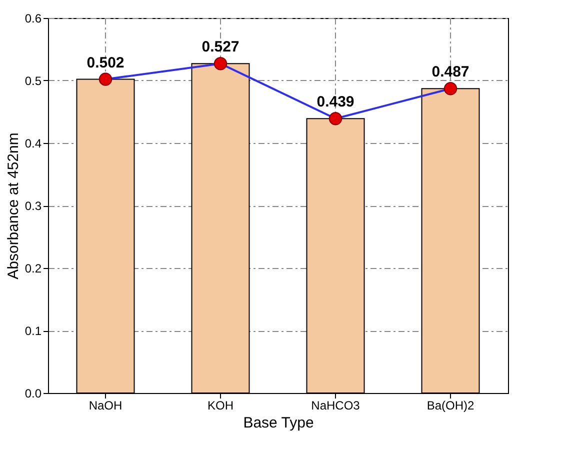  What do you see at coordinates (13, 206) in the screenshot?
I see `y-axis-title: Absorbance at 452nm` at bounding box center [13, 206].